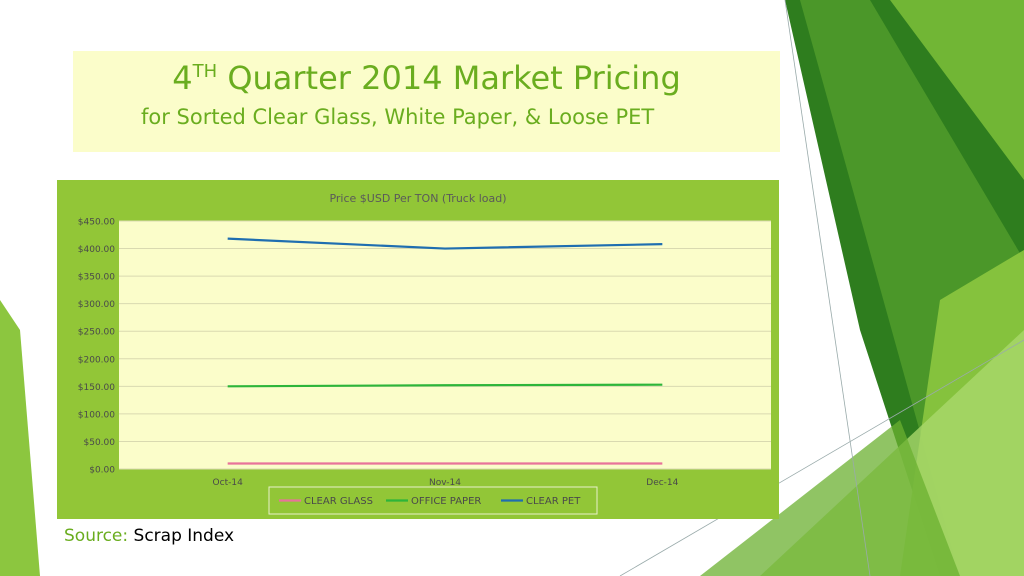 This screenshot has width=1024, height=576. What do you see at coordinates (96, 223) in the screenshot?
I see `y-tick-label: $450.00` at bounding box center [96, 223].